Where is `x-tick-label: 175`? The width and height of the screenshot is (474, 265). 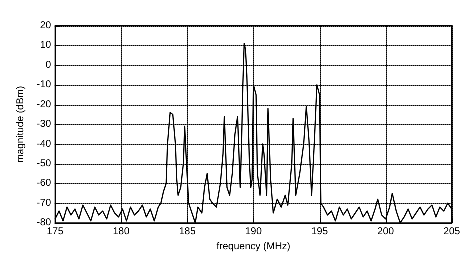
x-tick-label: 175 is located at coordinates (55, 232).